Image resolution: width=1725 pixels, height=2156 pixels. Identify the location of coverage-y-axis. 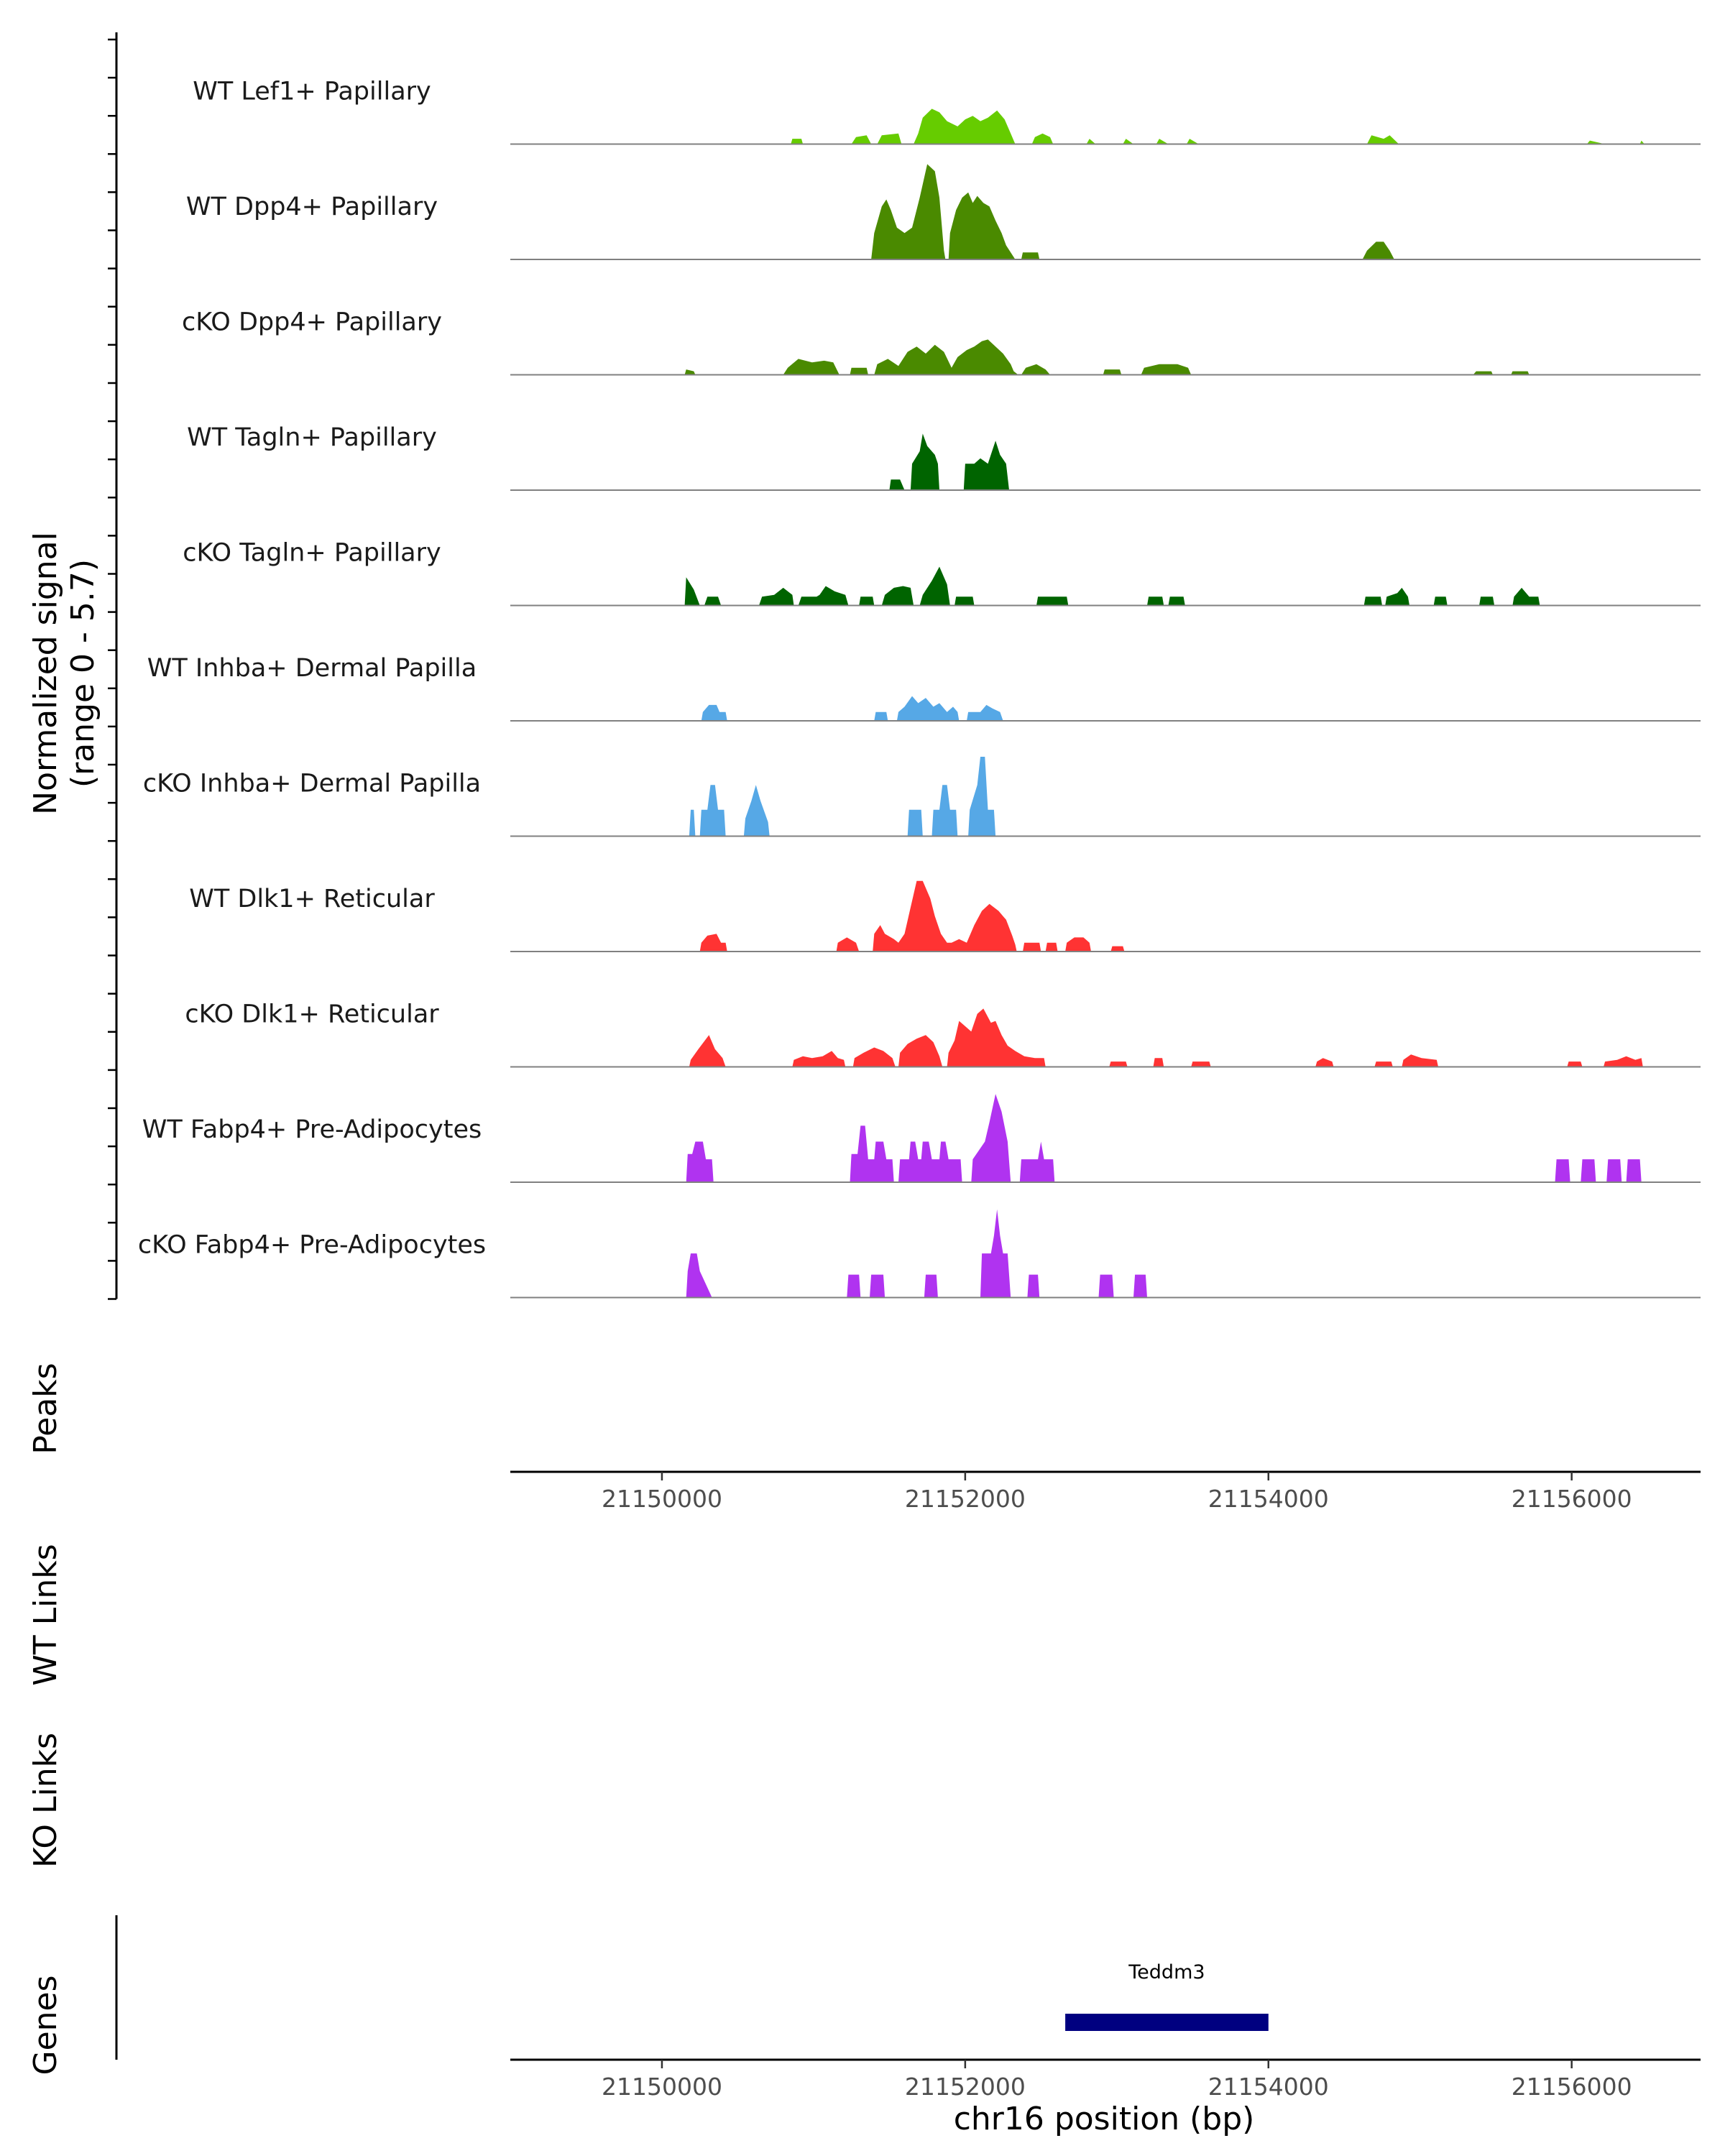
(113, 666).